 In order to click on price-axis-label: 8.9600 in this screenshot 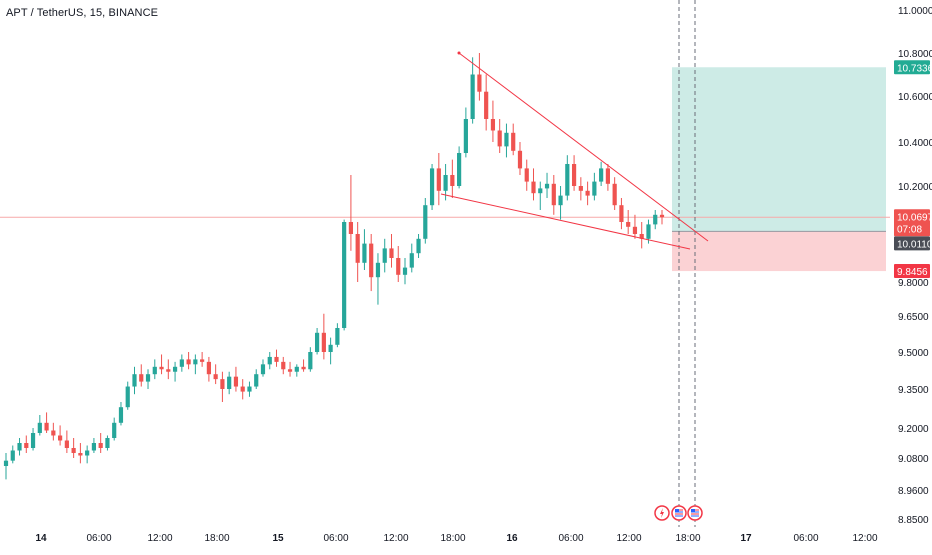, I will do `click(913, 491)`.